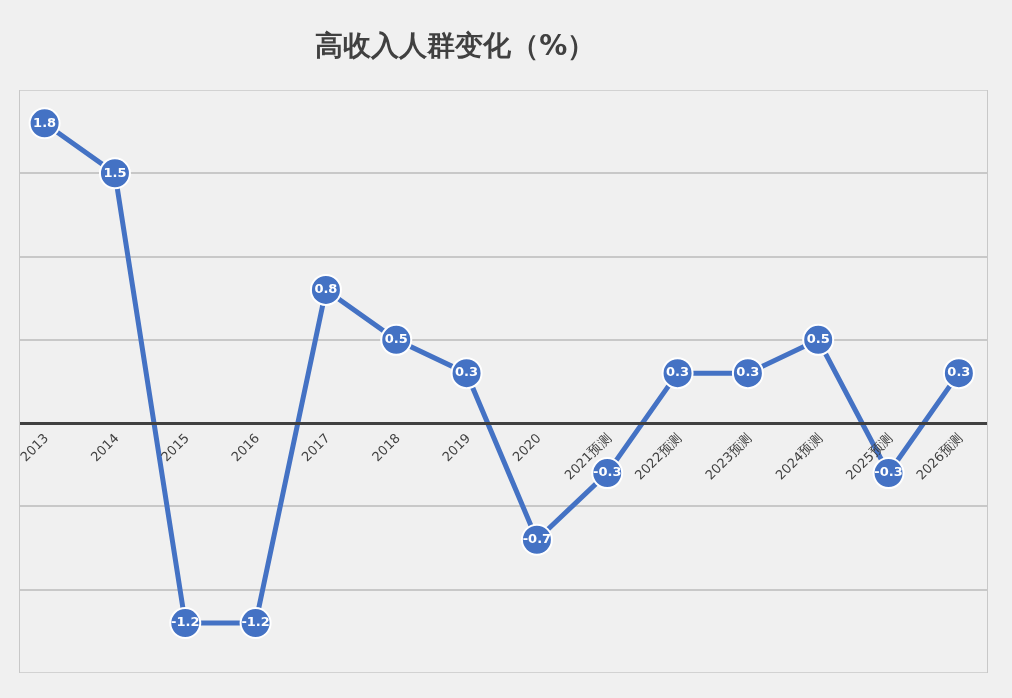 This screenshot has height=698, width=1012. What do you see at coordinates (537, 538) in the screenshot?
I see `data-label: -0.7` at bounding box center [537, 538].